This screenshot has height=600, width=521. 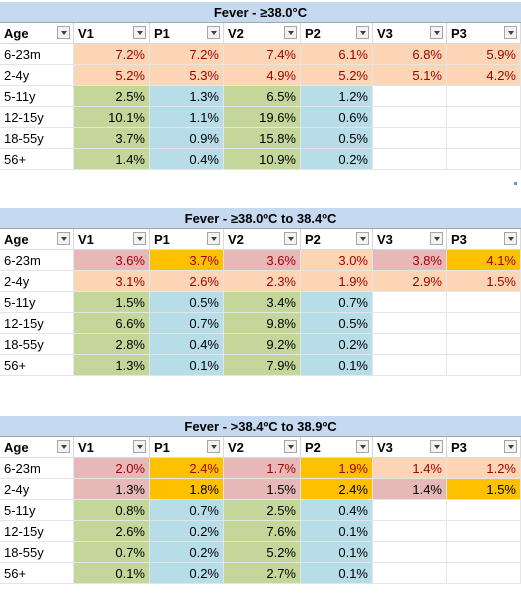 I want to click on value-cell: 2.9%, so click(x=410, y=281).